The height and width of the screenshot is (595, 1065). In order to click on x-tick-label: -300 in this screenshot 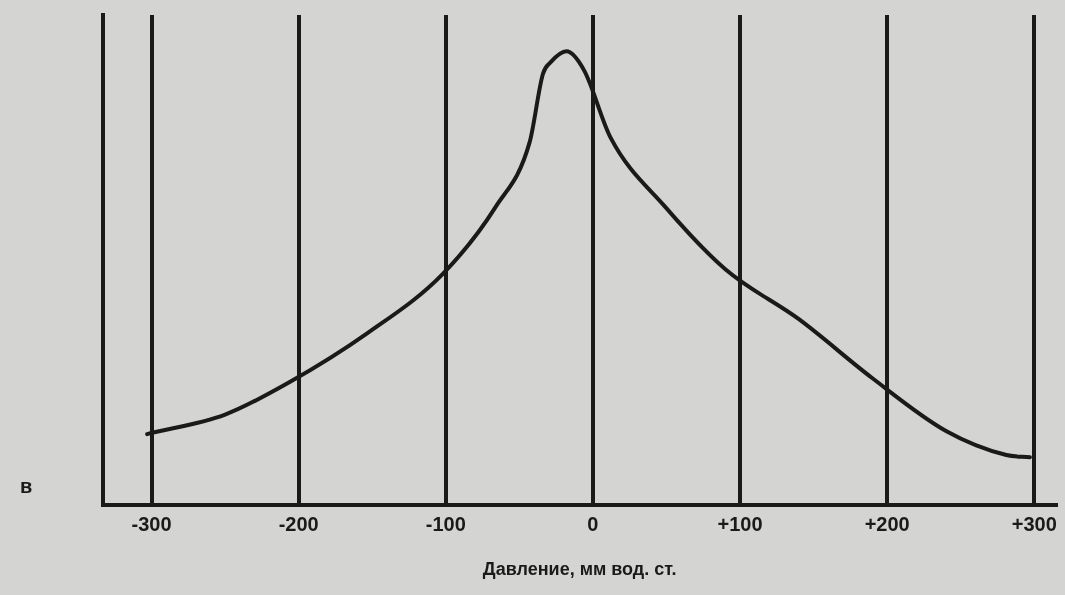, I will do `click(151, 523)`.